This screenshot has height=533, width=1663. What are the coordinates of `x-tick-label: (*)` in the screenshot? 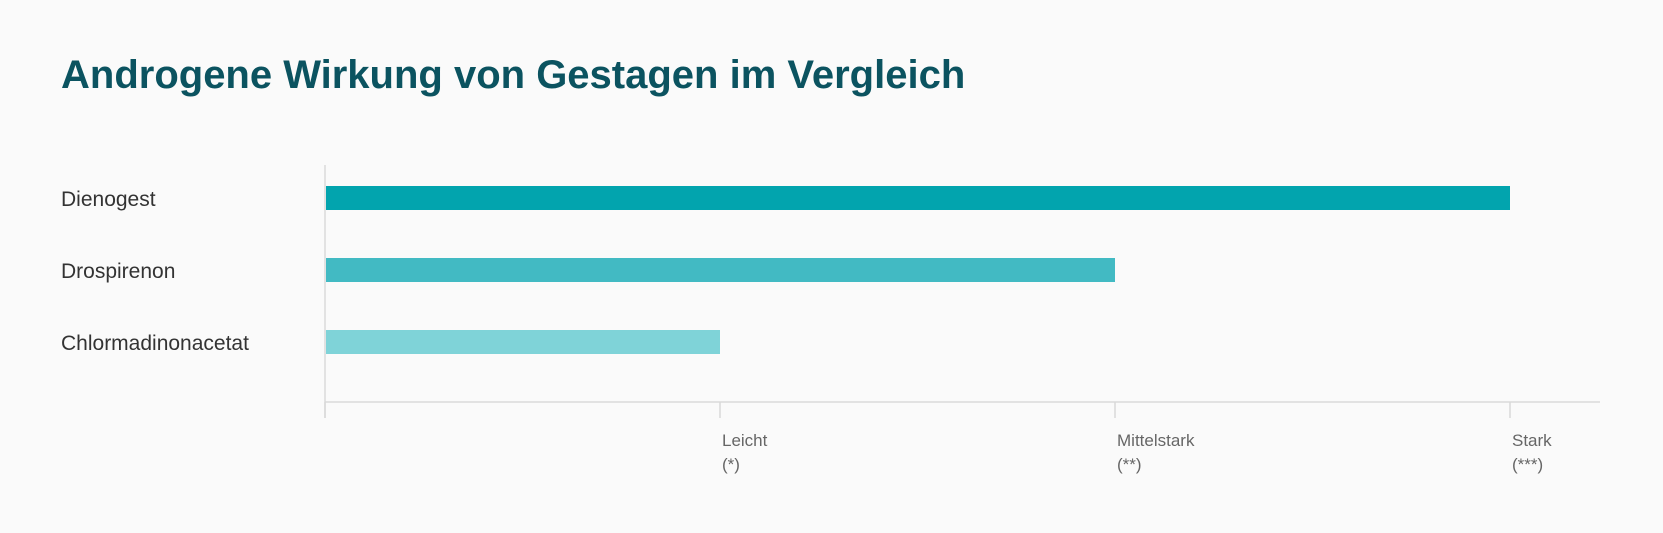 It's located at (731, 464).